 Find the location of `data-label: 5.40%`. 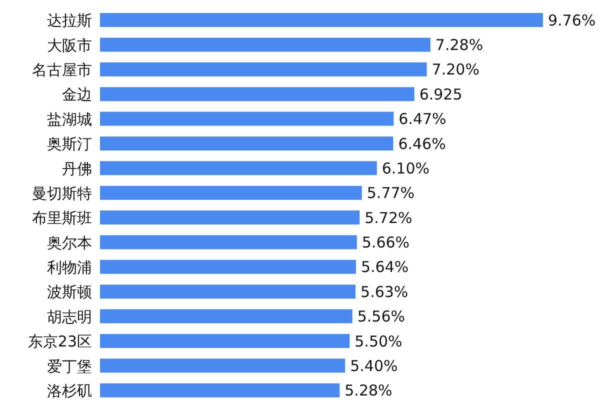

data-label: 5.40% is located at coordinates (374, 365).